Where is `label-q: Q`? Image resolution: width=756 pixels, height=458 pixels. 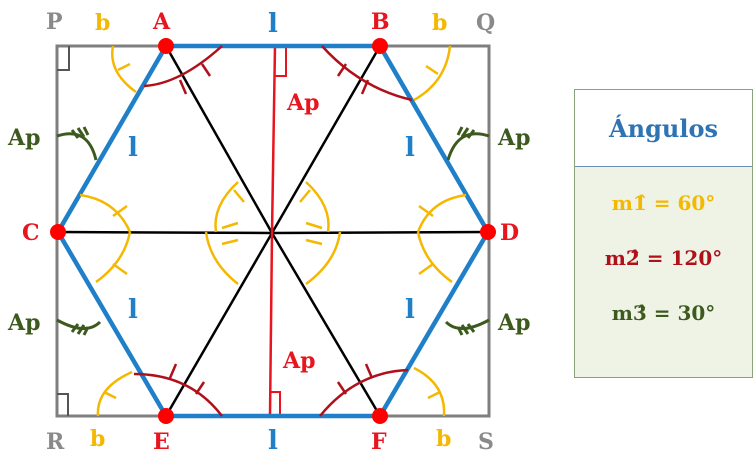 label-q: Q is located at coordinates (485, 23).